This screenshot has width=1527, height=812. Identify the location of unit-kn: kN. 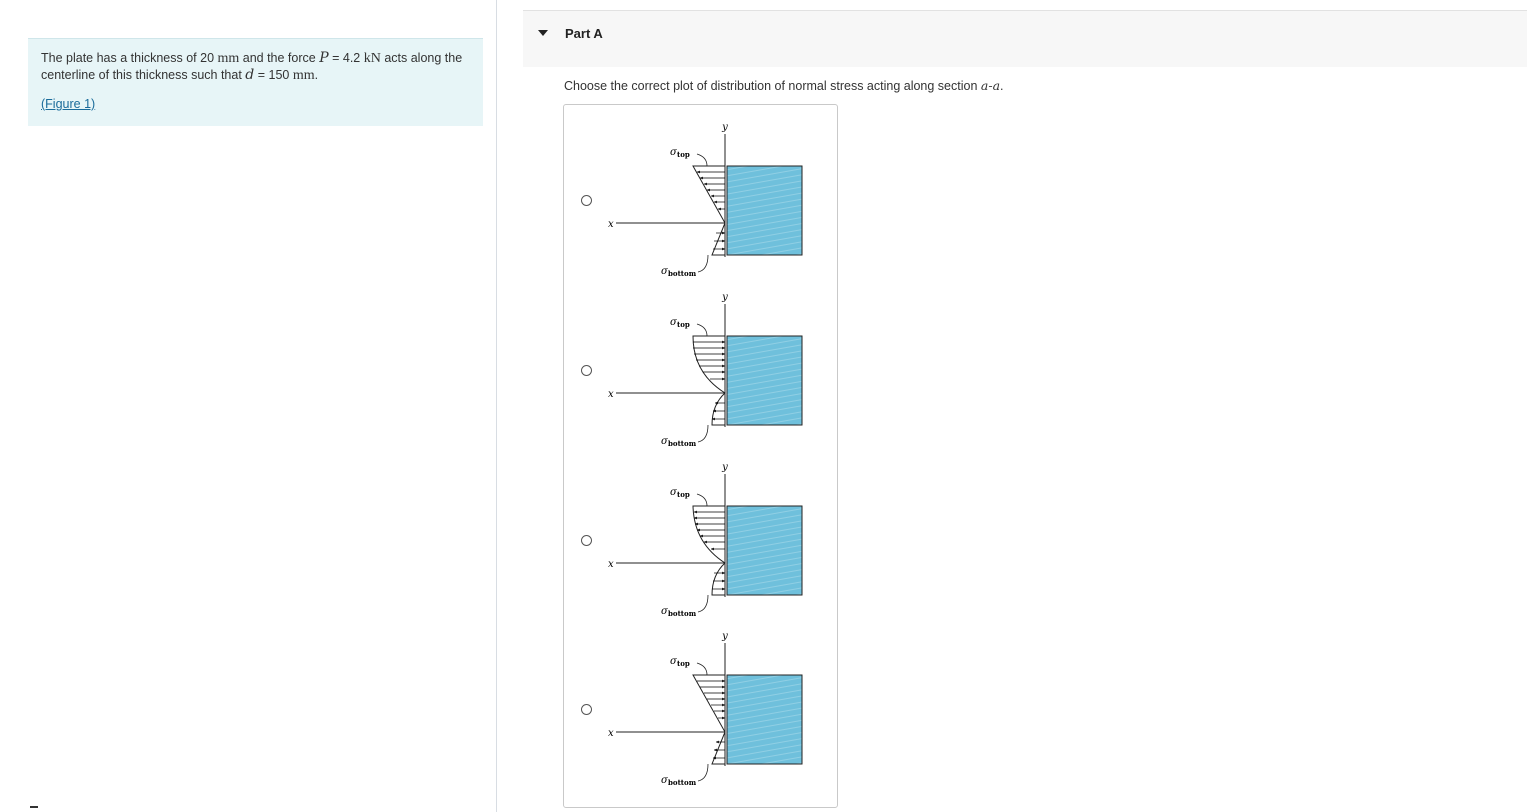
(372, 58).